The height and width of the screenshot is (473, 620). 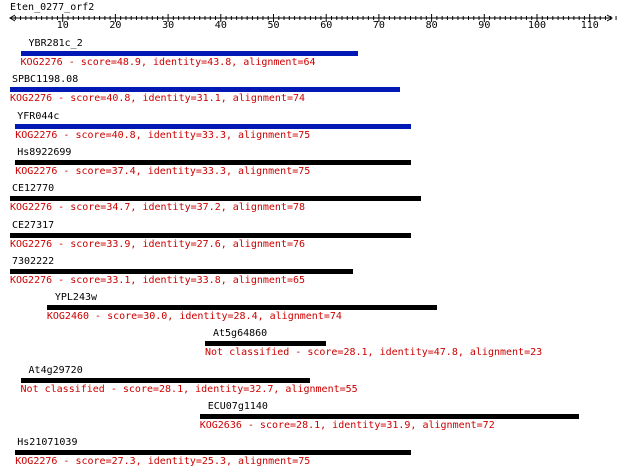 What do you see at coordinates (115, 25) in the screenshot?
I see `tick-label: 20` at bounding box center [115, 25].